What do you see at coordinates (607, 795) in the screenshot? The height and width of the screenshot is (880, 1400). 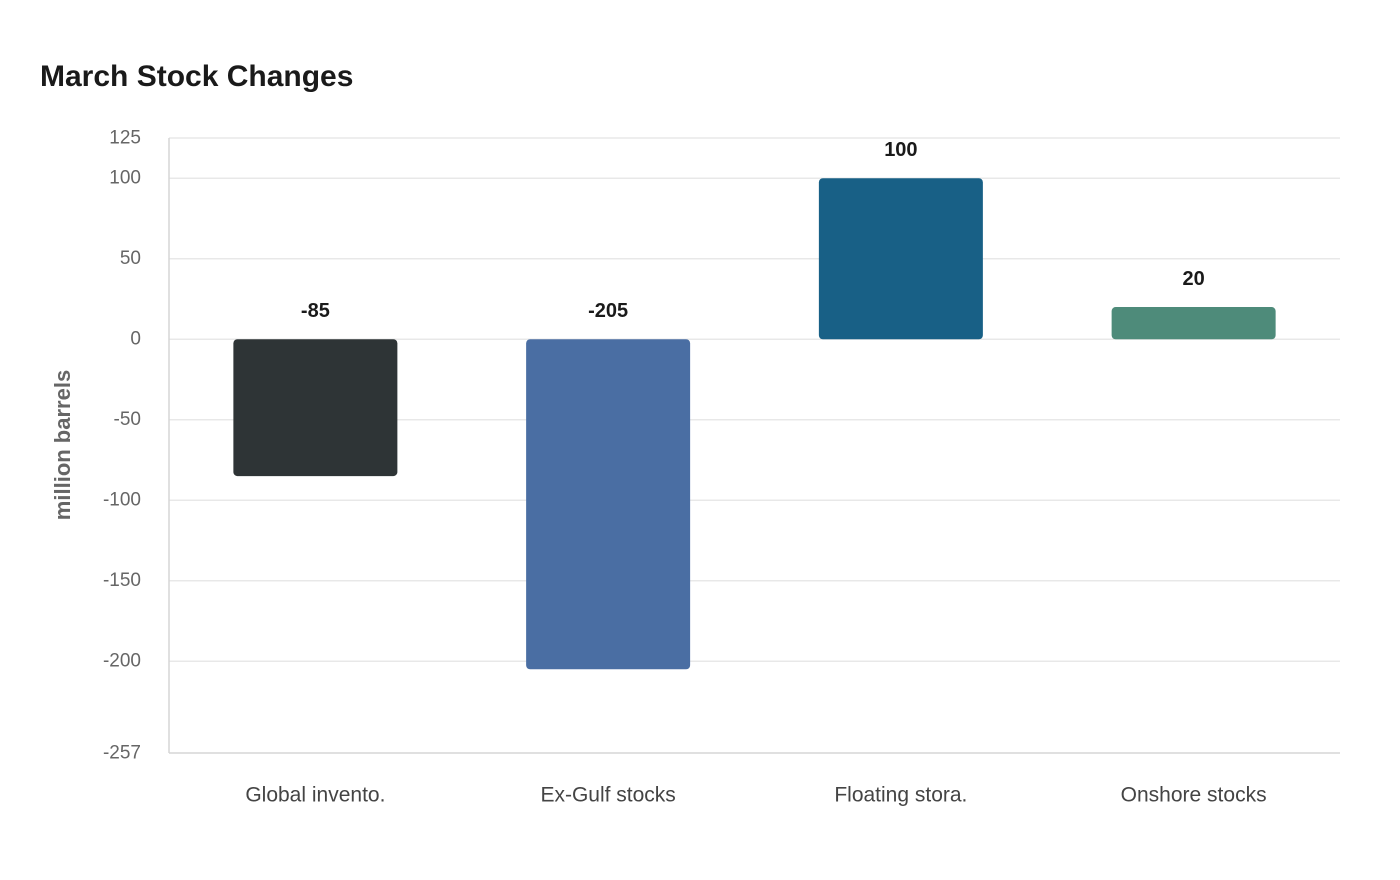 I see `x-category-label: Ex-Gulf stocks` at bounding box center [607, 795].